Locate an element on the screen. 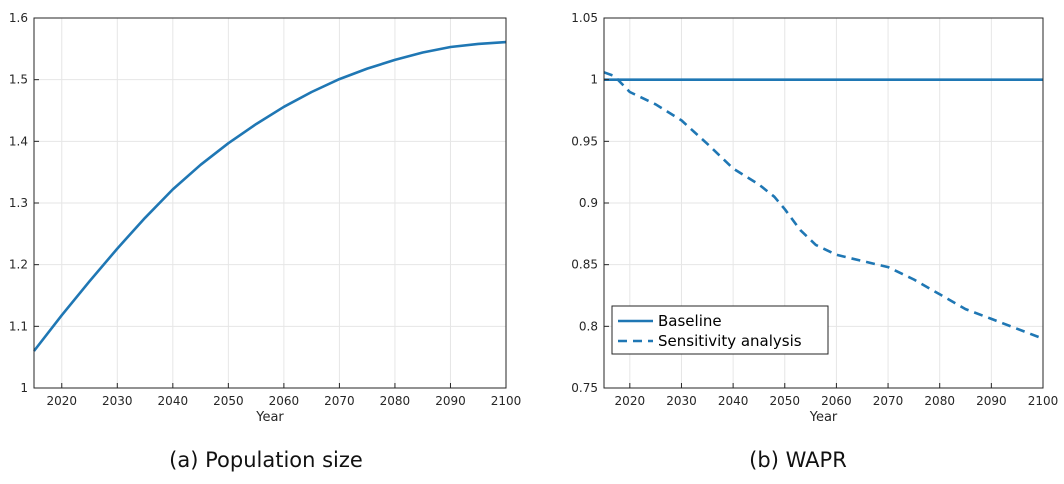 The image size is (1064, 484). y-tick-label: 0.95 is located at coordinates (584, 141).